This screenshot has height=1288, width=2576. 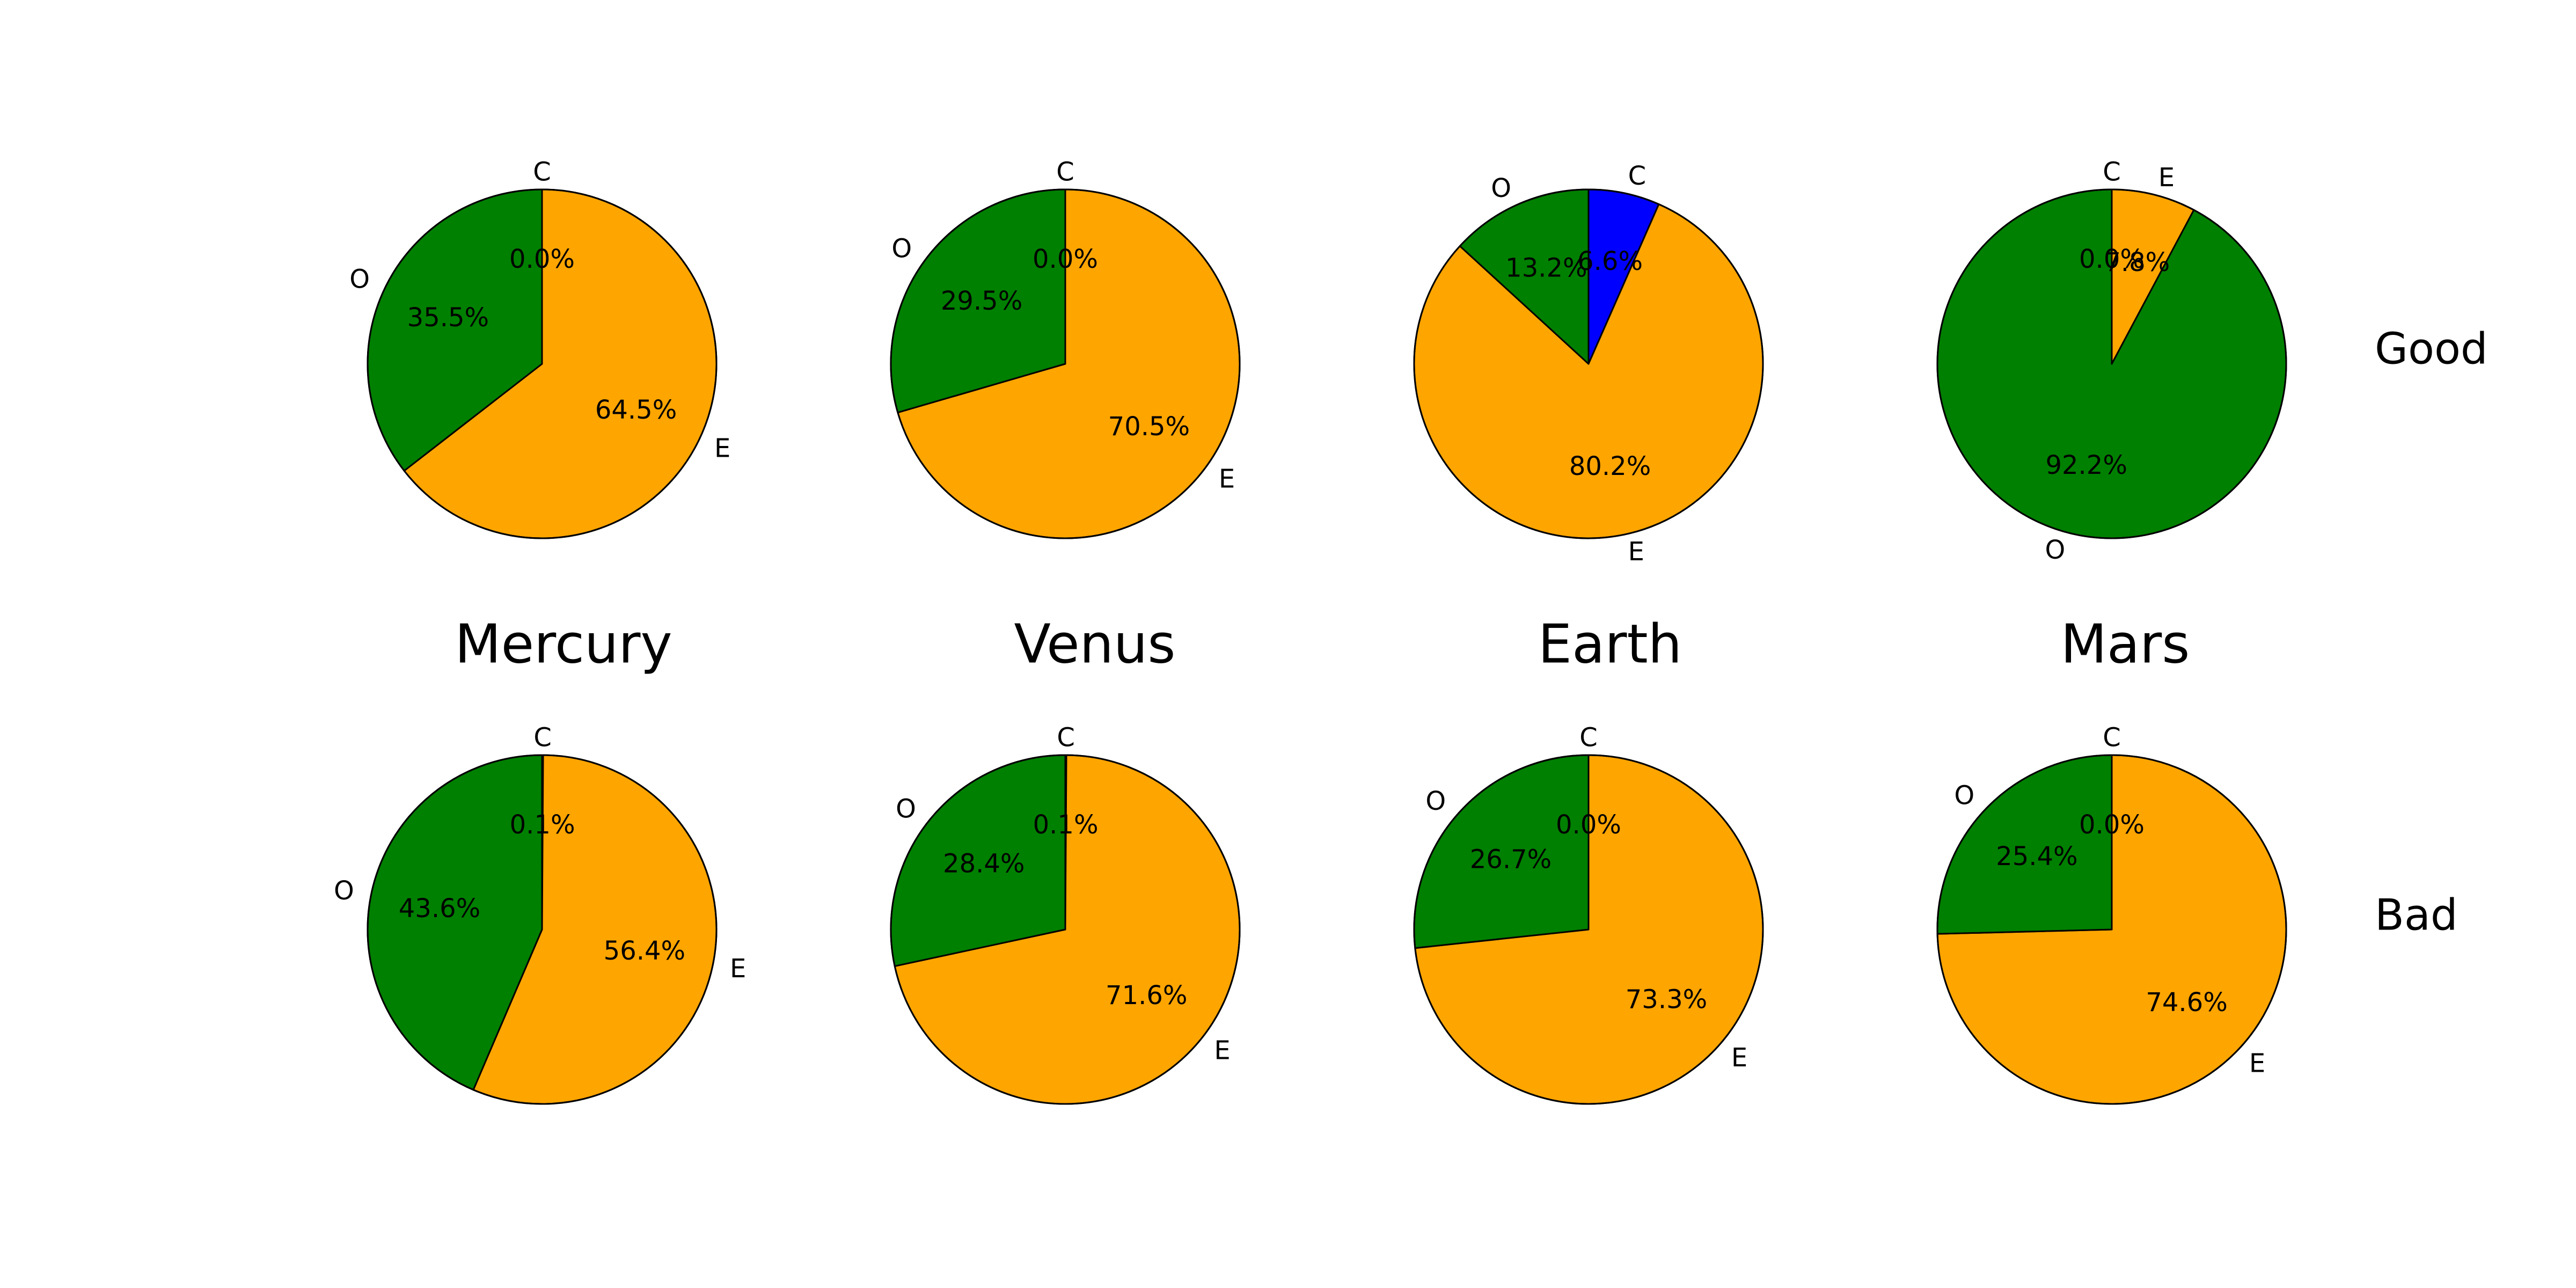 What do you see at coordinates (1222, 1051) in the screenshot?
I see `category-label-e-venus-bad: E` at bounding box center [1222, 1051].